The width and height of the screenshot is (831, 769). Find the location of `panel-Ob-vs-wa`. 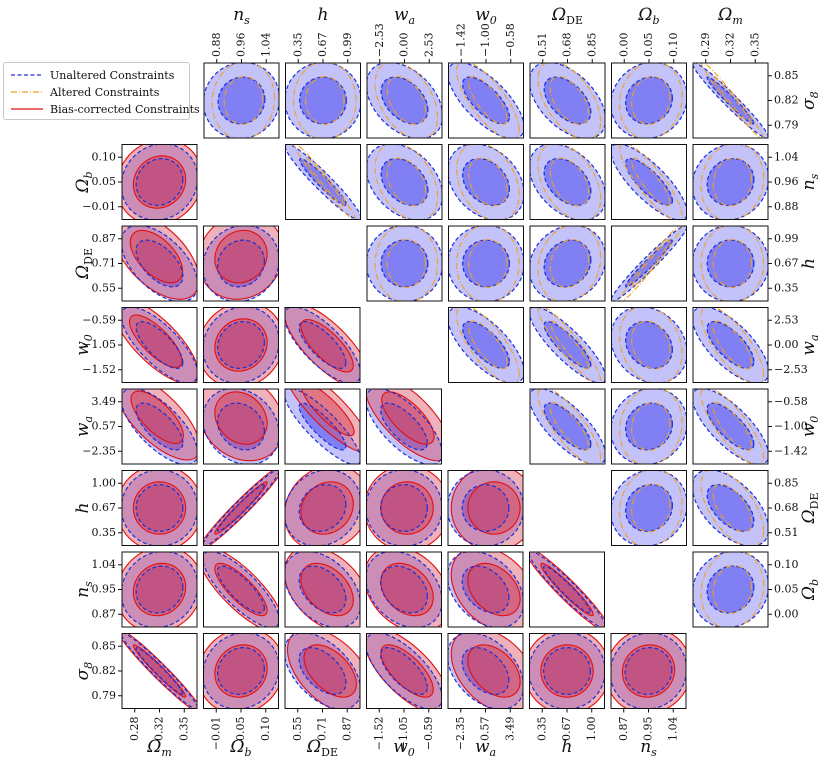

panel-Ob-vs-wa is located at coordinates (649, 345).